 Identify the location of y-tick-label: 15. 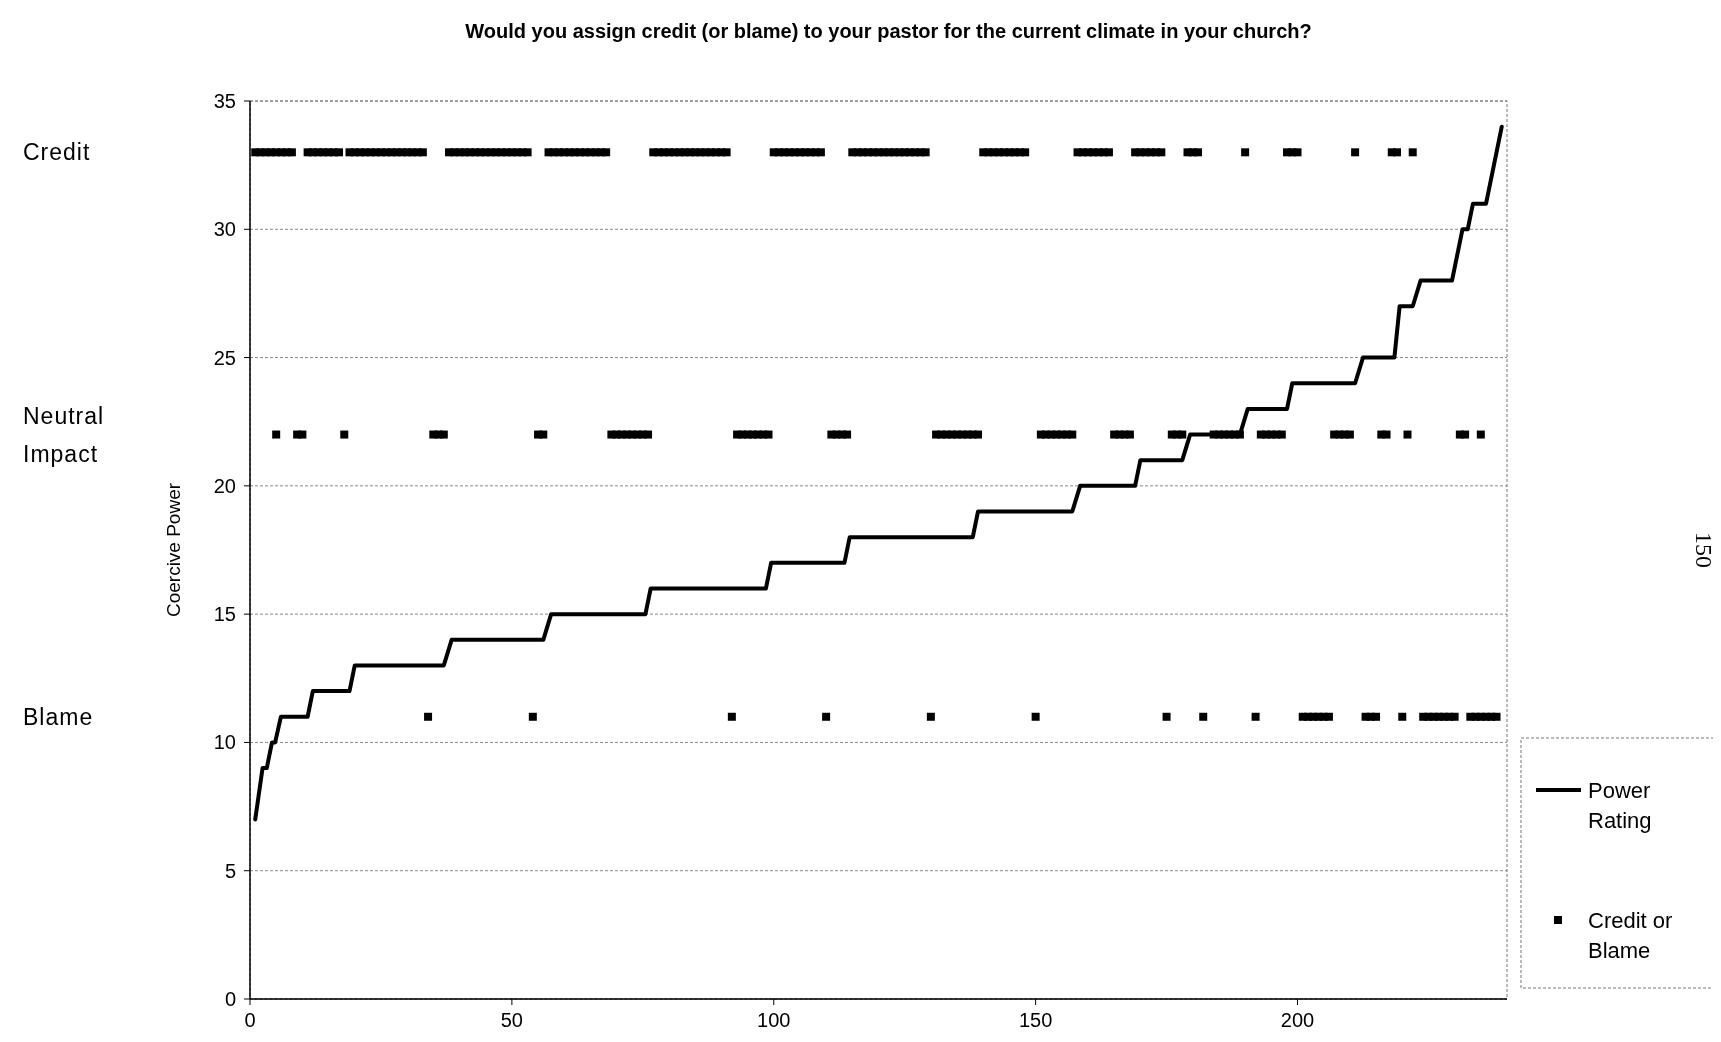
(224, 614).